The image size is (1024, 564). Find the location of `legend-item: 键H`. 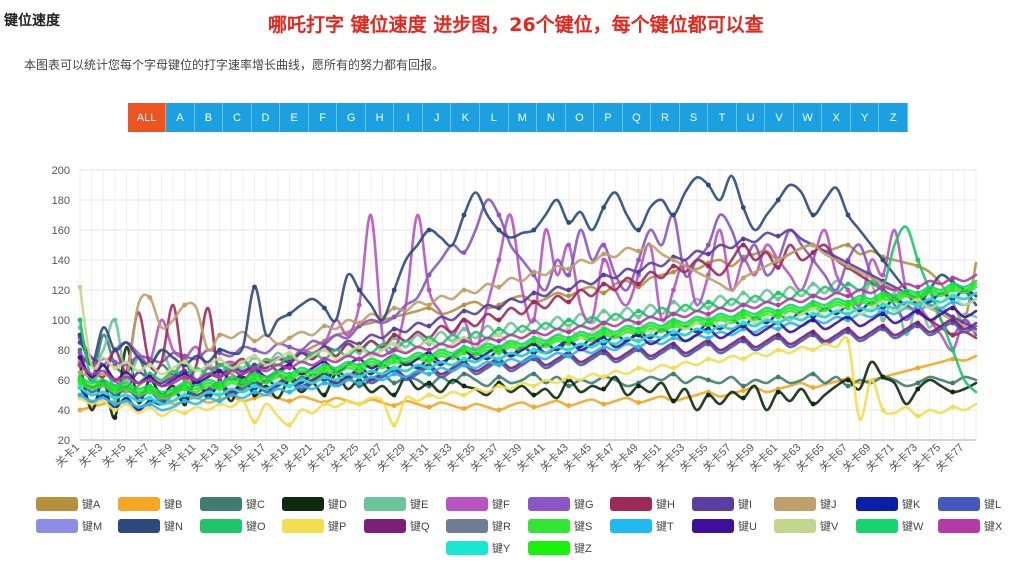

legend-item: 键H is located at coordinates (644, 504).